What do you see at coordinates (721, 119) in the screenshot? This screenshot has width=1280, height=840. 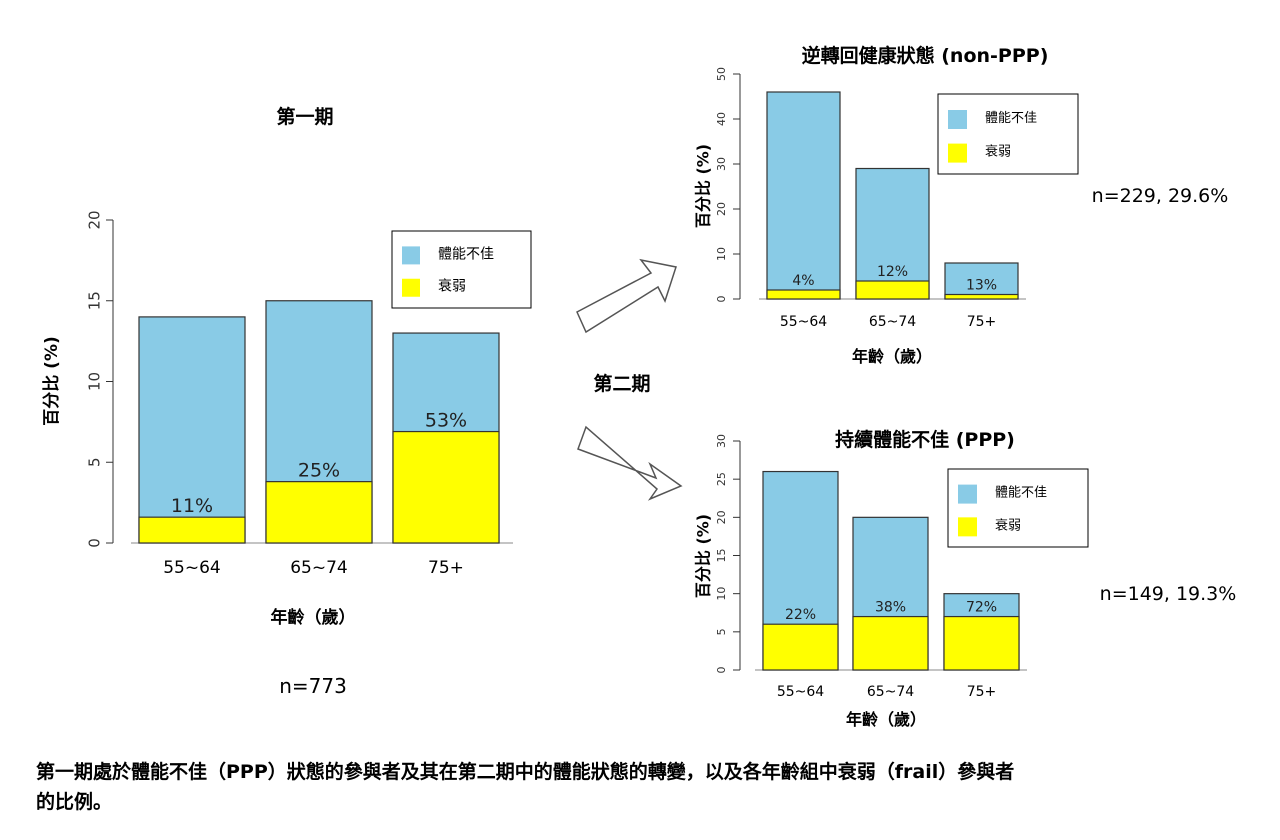 I see `y-tick-label: 40` at bounding box center [721, 119].